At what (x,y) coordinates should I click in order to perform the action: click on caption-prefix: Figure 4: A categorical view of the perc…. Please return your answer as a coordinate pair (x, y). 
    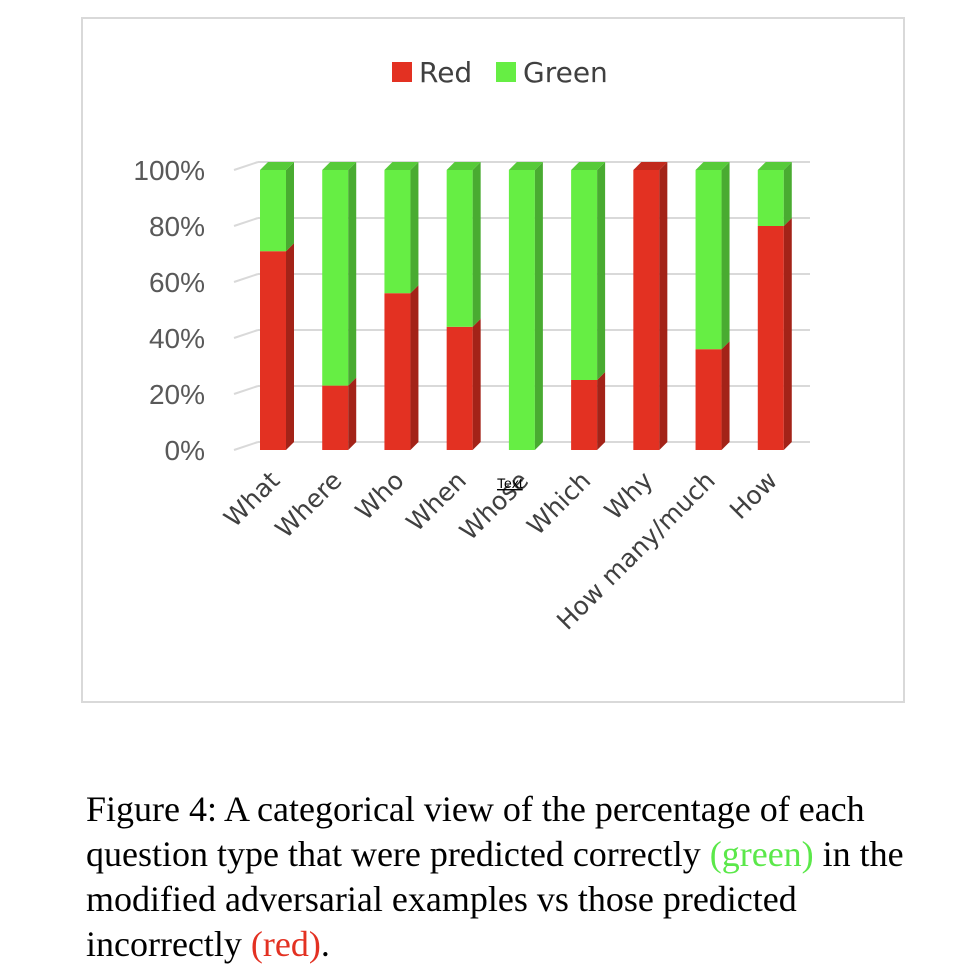
    Looking at the image, I should click on (475, 831).